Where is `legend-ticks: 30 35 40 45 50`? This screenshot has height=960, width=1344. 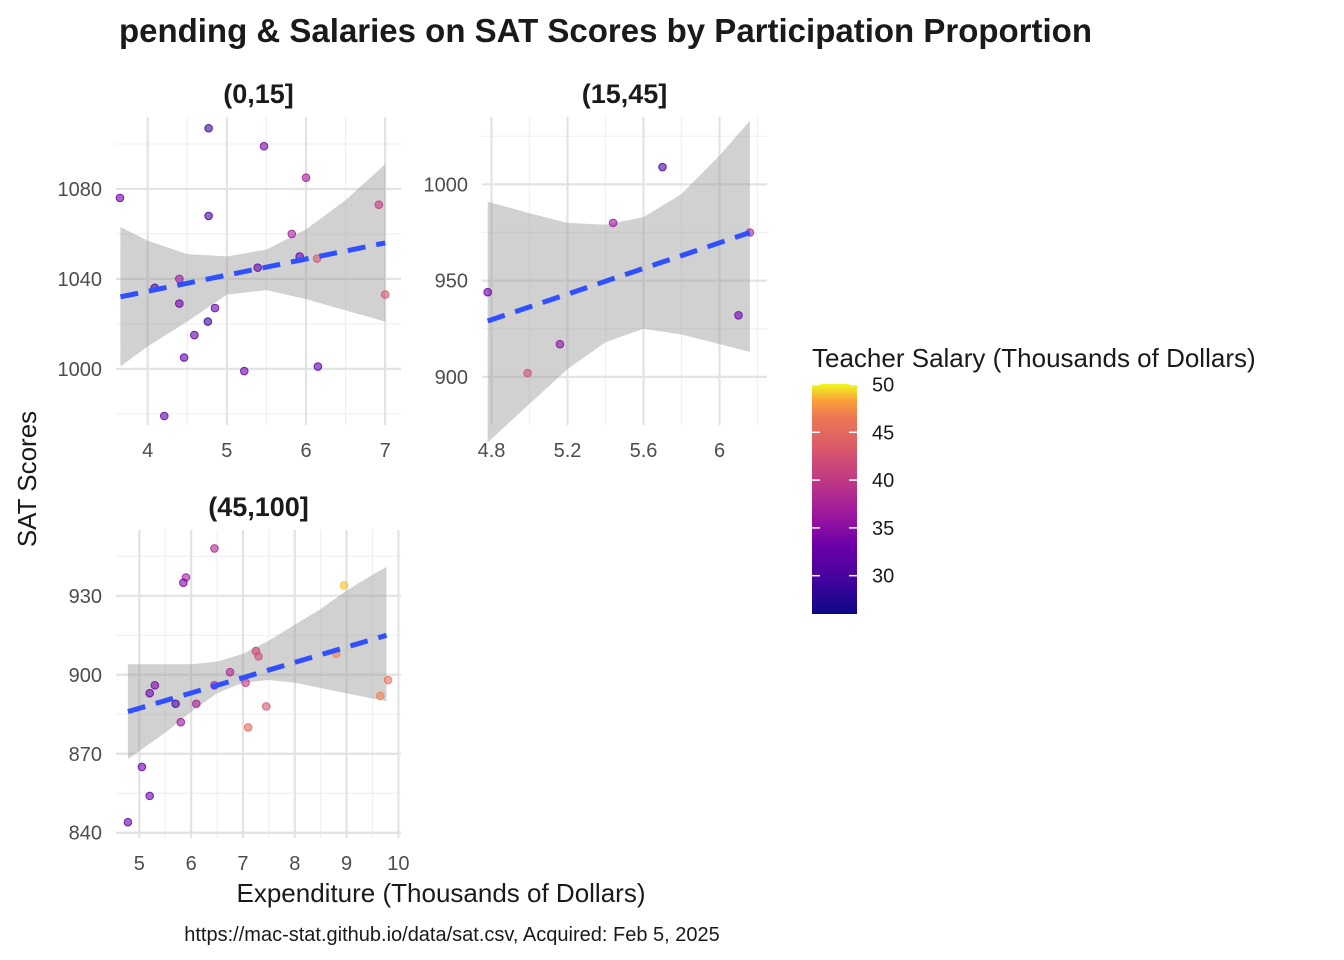 legend-ticks: 30 35 40 45 50 is located at coordinates (853, 481).